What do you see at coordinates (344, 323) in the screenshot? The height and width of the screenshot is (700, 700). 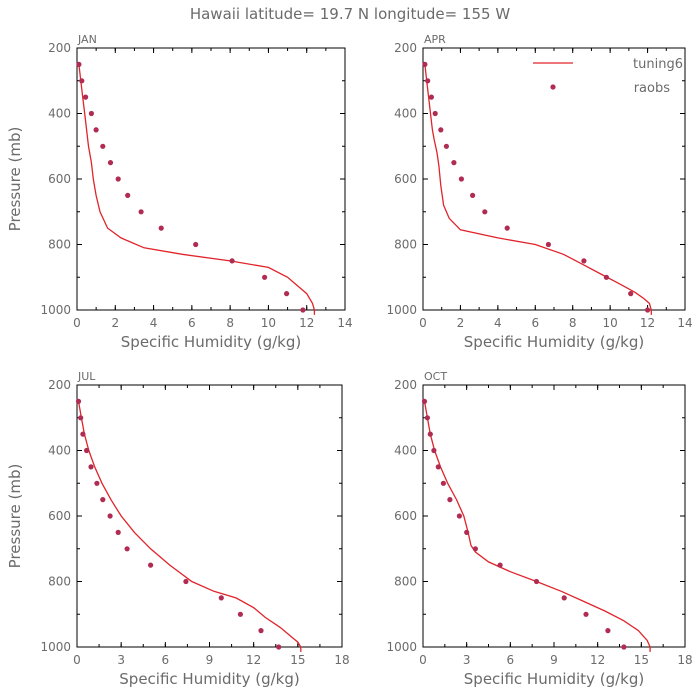 I see `x-tick-label: 14` at bounding box center [344, 323].